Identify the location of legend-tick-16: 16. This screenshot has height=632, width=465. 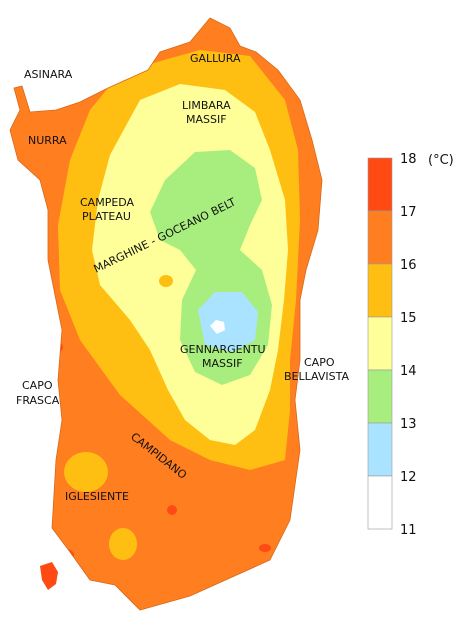
(408, 265).